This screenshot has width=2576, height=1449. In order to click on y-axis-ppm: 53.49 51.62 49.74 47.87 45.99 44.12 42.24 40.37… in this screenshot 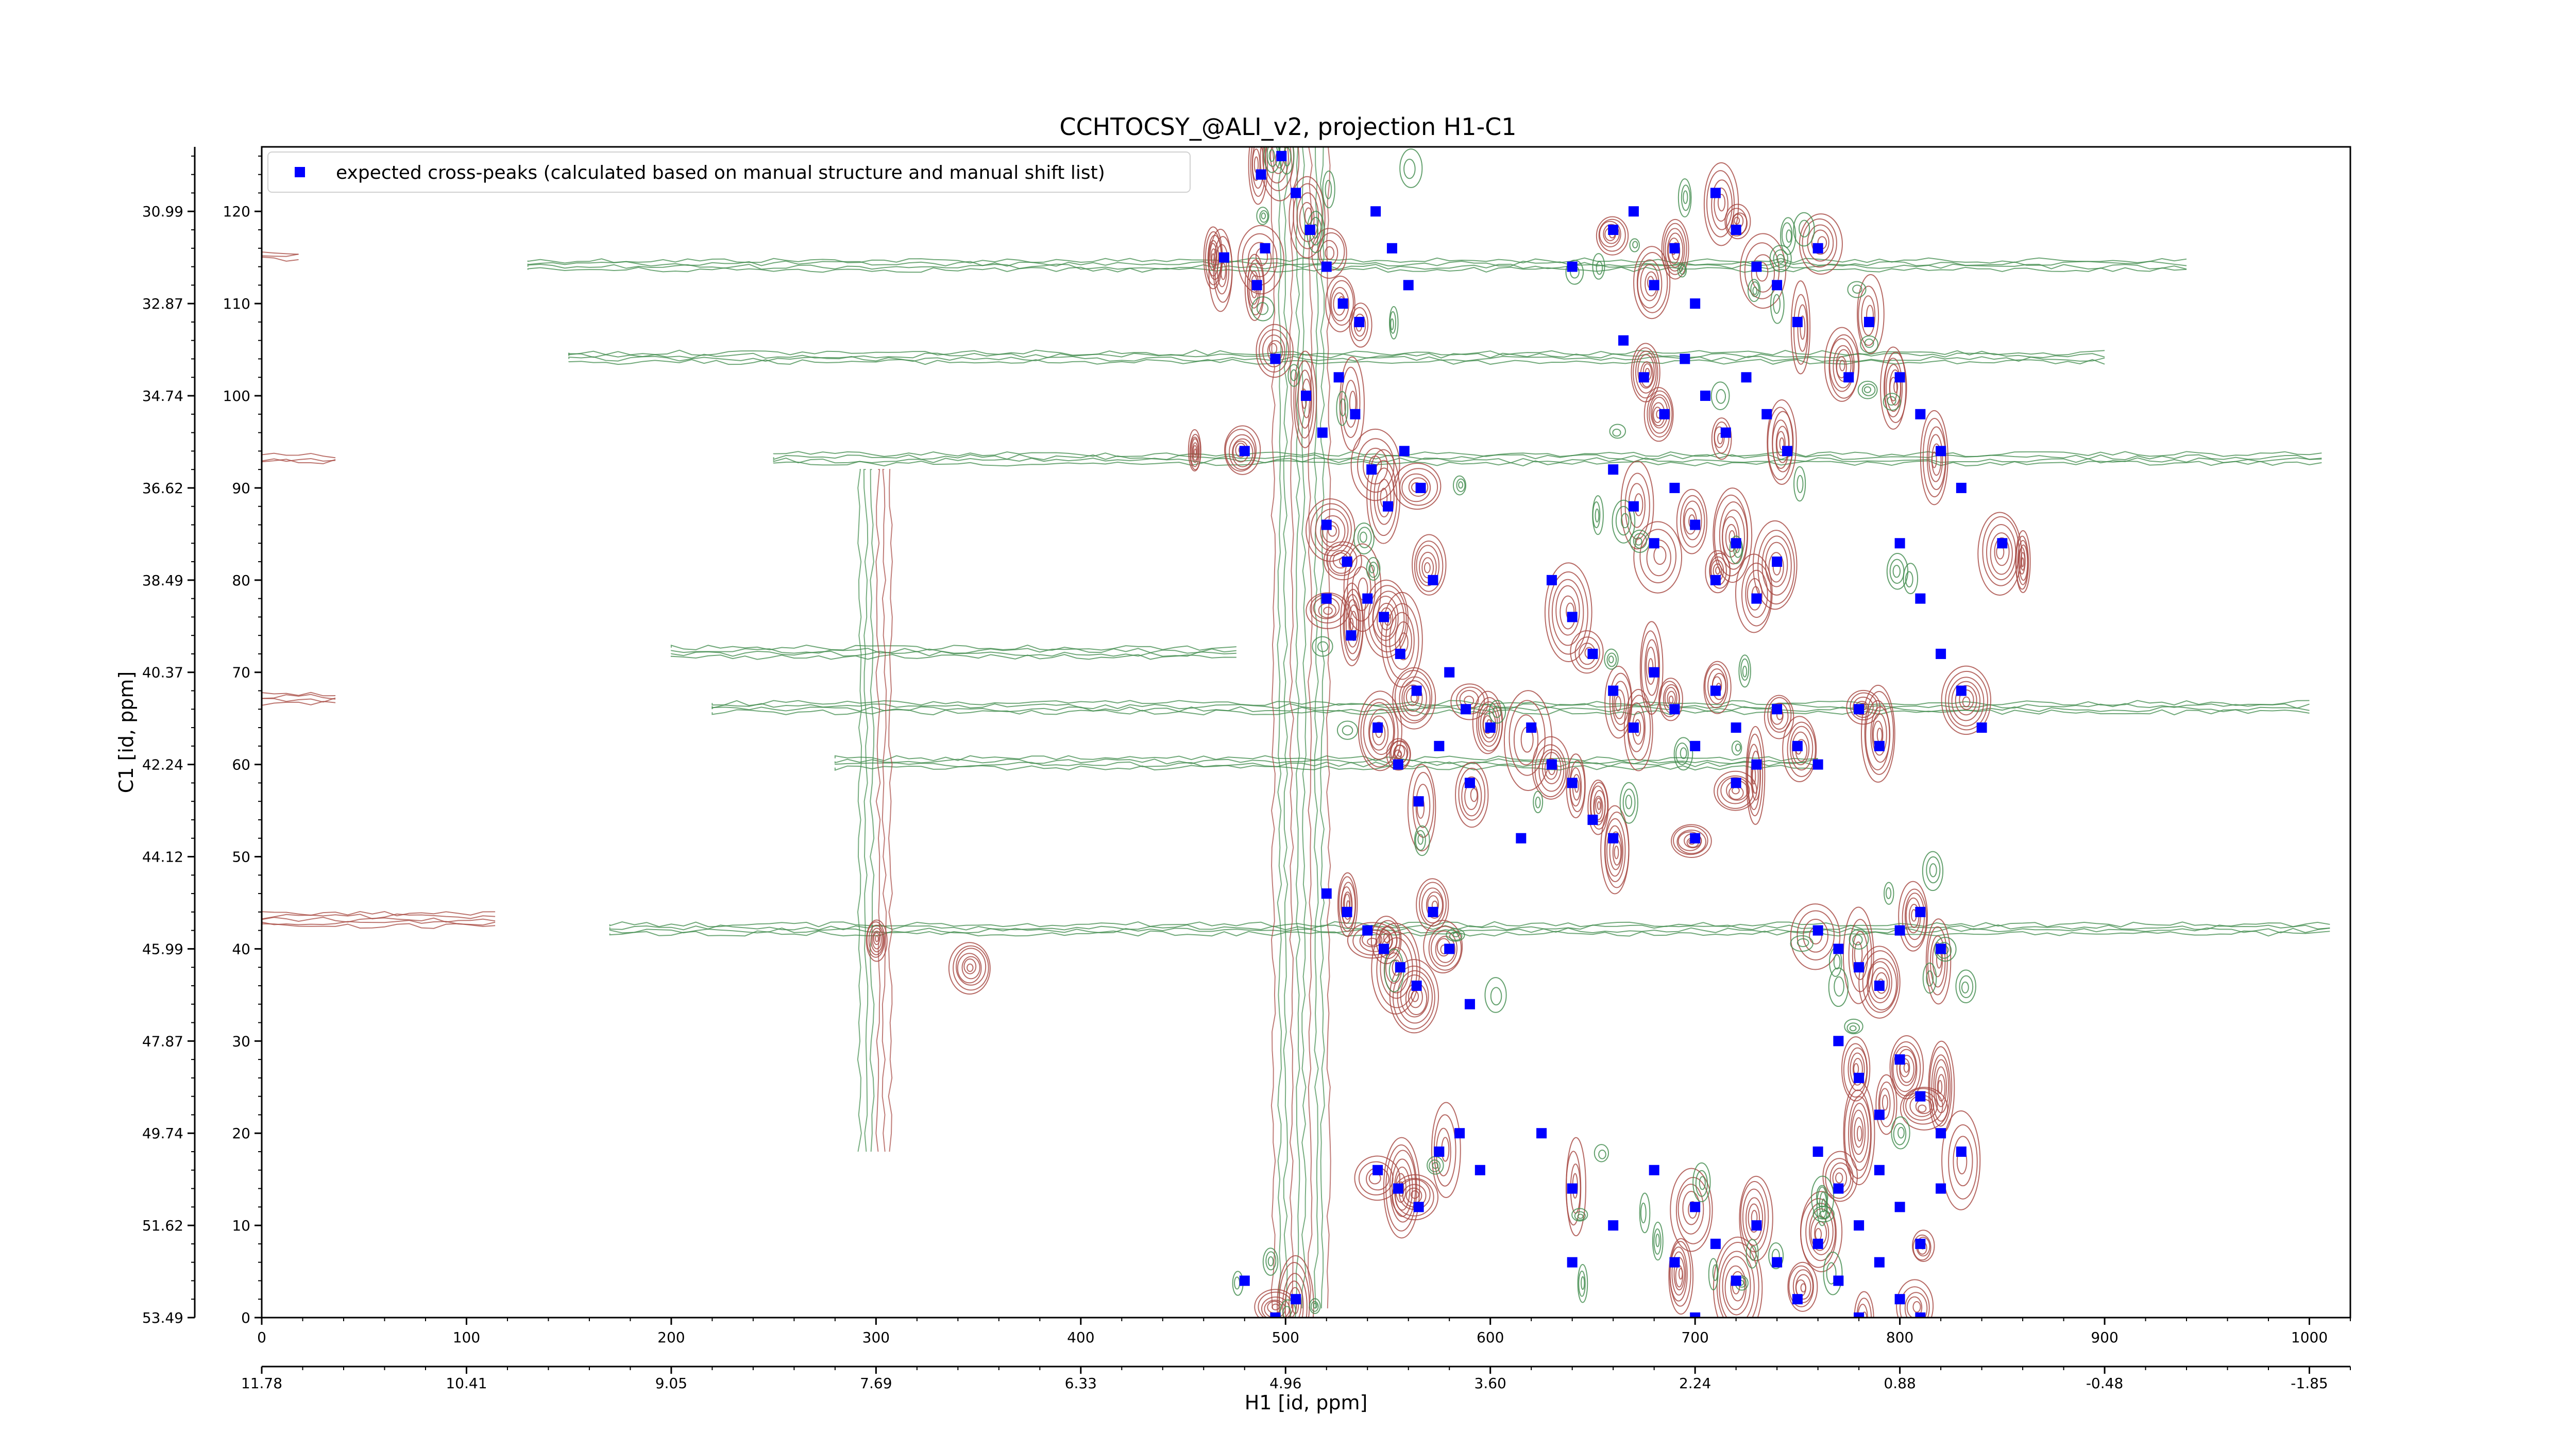, I will do `click(169, 736)`.